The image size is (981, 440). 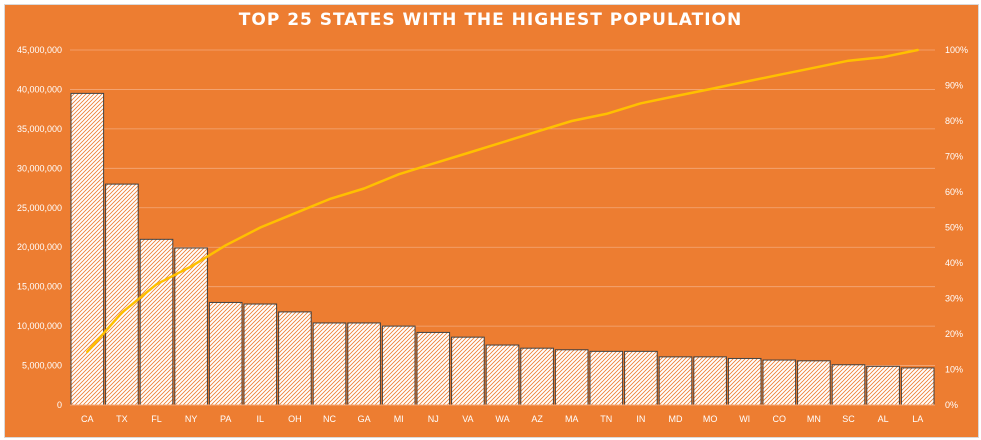 What do you see at coordinates (883, 419) in the screenshot?
I see `x-tick-label: AL` at bounding box center [883, 419].